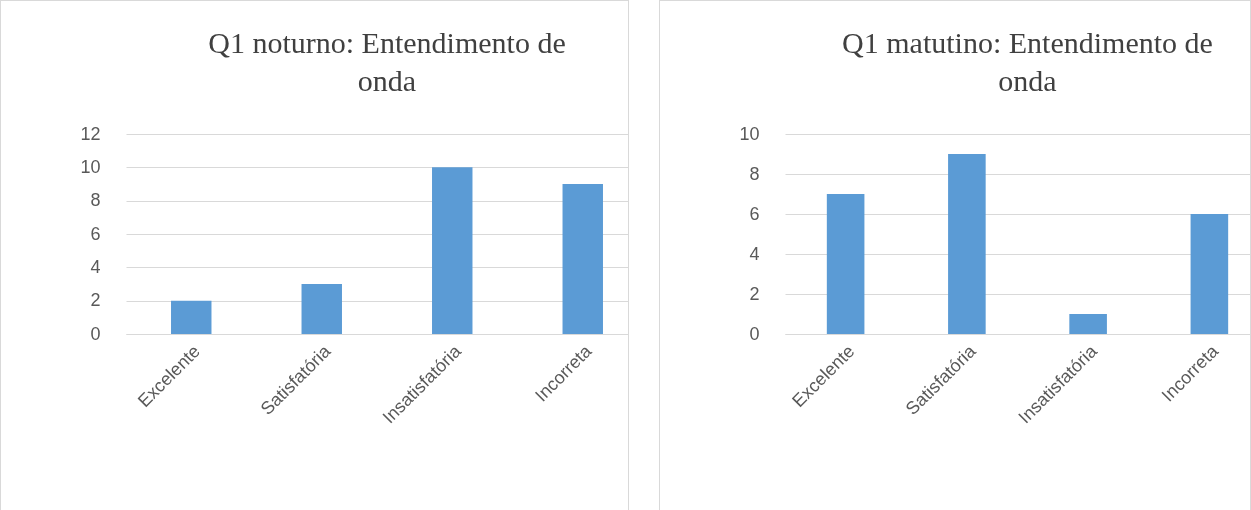 Image resolution: width=1251 pixels, height=510 pixels. I want to click on chart-title: Q1 noturno: Entendimento de onda, so click(387, 61).